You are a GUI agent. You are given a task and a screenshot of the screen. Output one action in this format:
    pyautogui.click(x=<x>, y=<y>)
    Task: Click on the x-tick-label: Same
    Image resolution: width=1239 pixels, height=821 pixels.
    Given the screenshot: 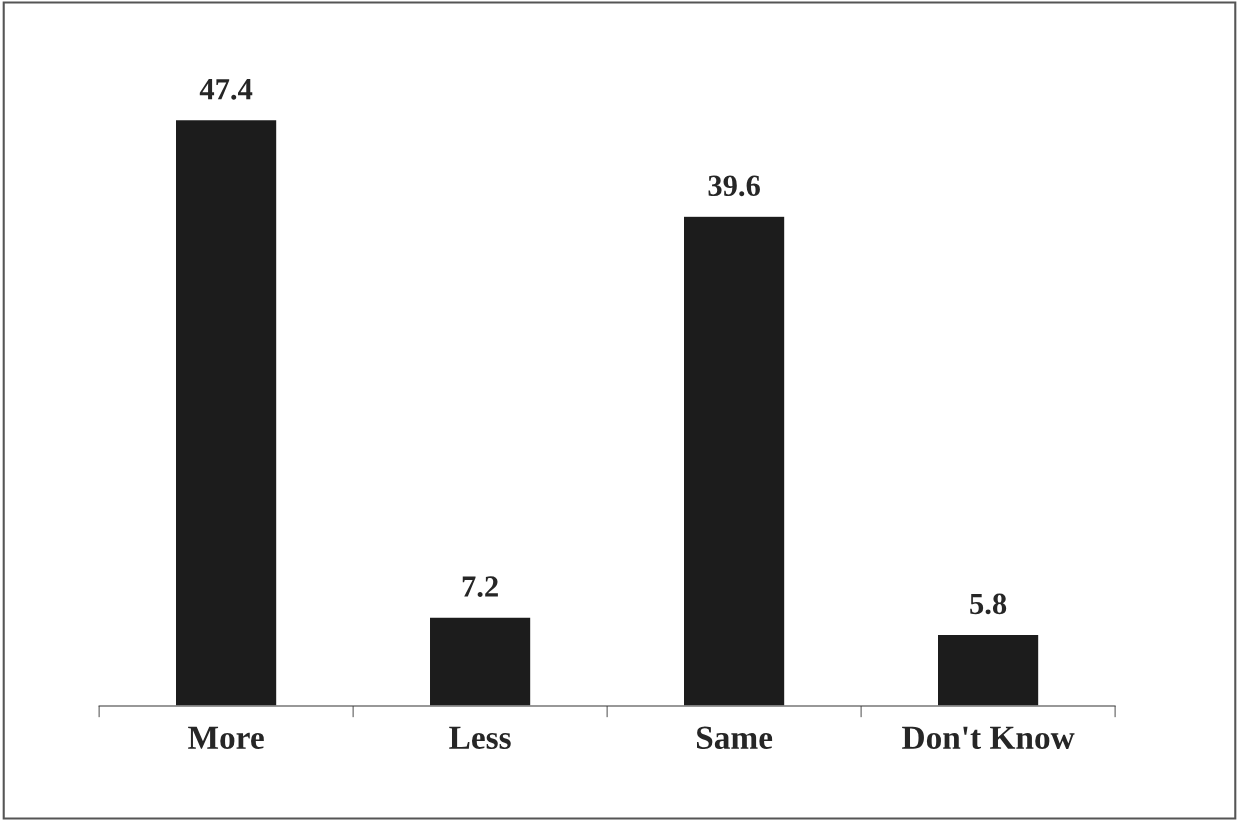 What is the action you would take?
    pyautogui.click(x=735, y=737)
    